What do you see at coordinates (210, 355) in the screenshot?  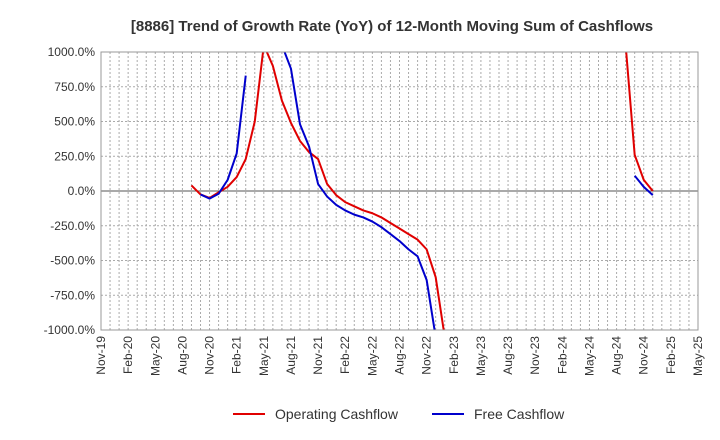 I see `x-tick-label: Nov-20` at bounding box center [210, 355].